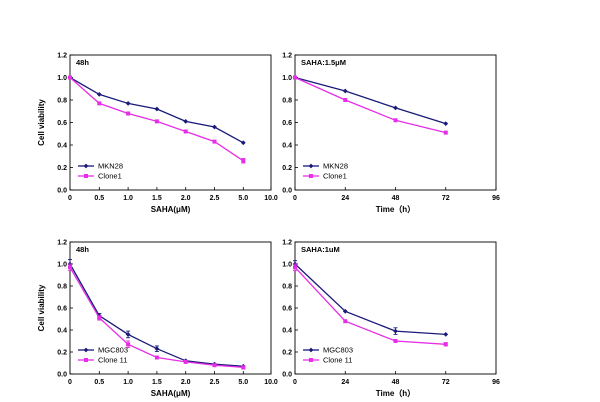 This screenshot has width=600, height=402. What do you see at coordinates (113, 350) in the screenshot?
I see `legend-label: MGC803` at bounding box center [113, 350].